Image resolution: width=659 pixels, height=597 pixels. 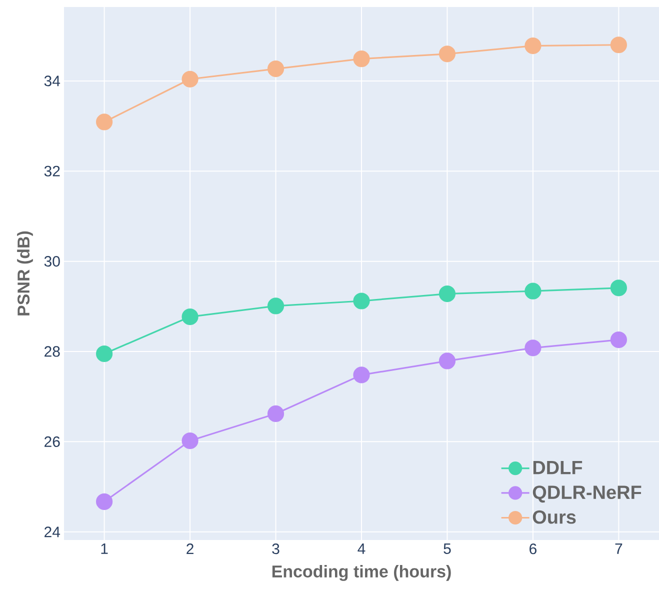 What do you see at coordinates (190, 549) in the screenshot?
I see `x-tick-label: 2` at bounding box center [190, 549].